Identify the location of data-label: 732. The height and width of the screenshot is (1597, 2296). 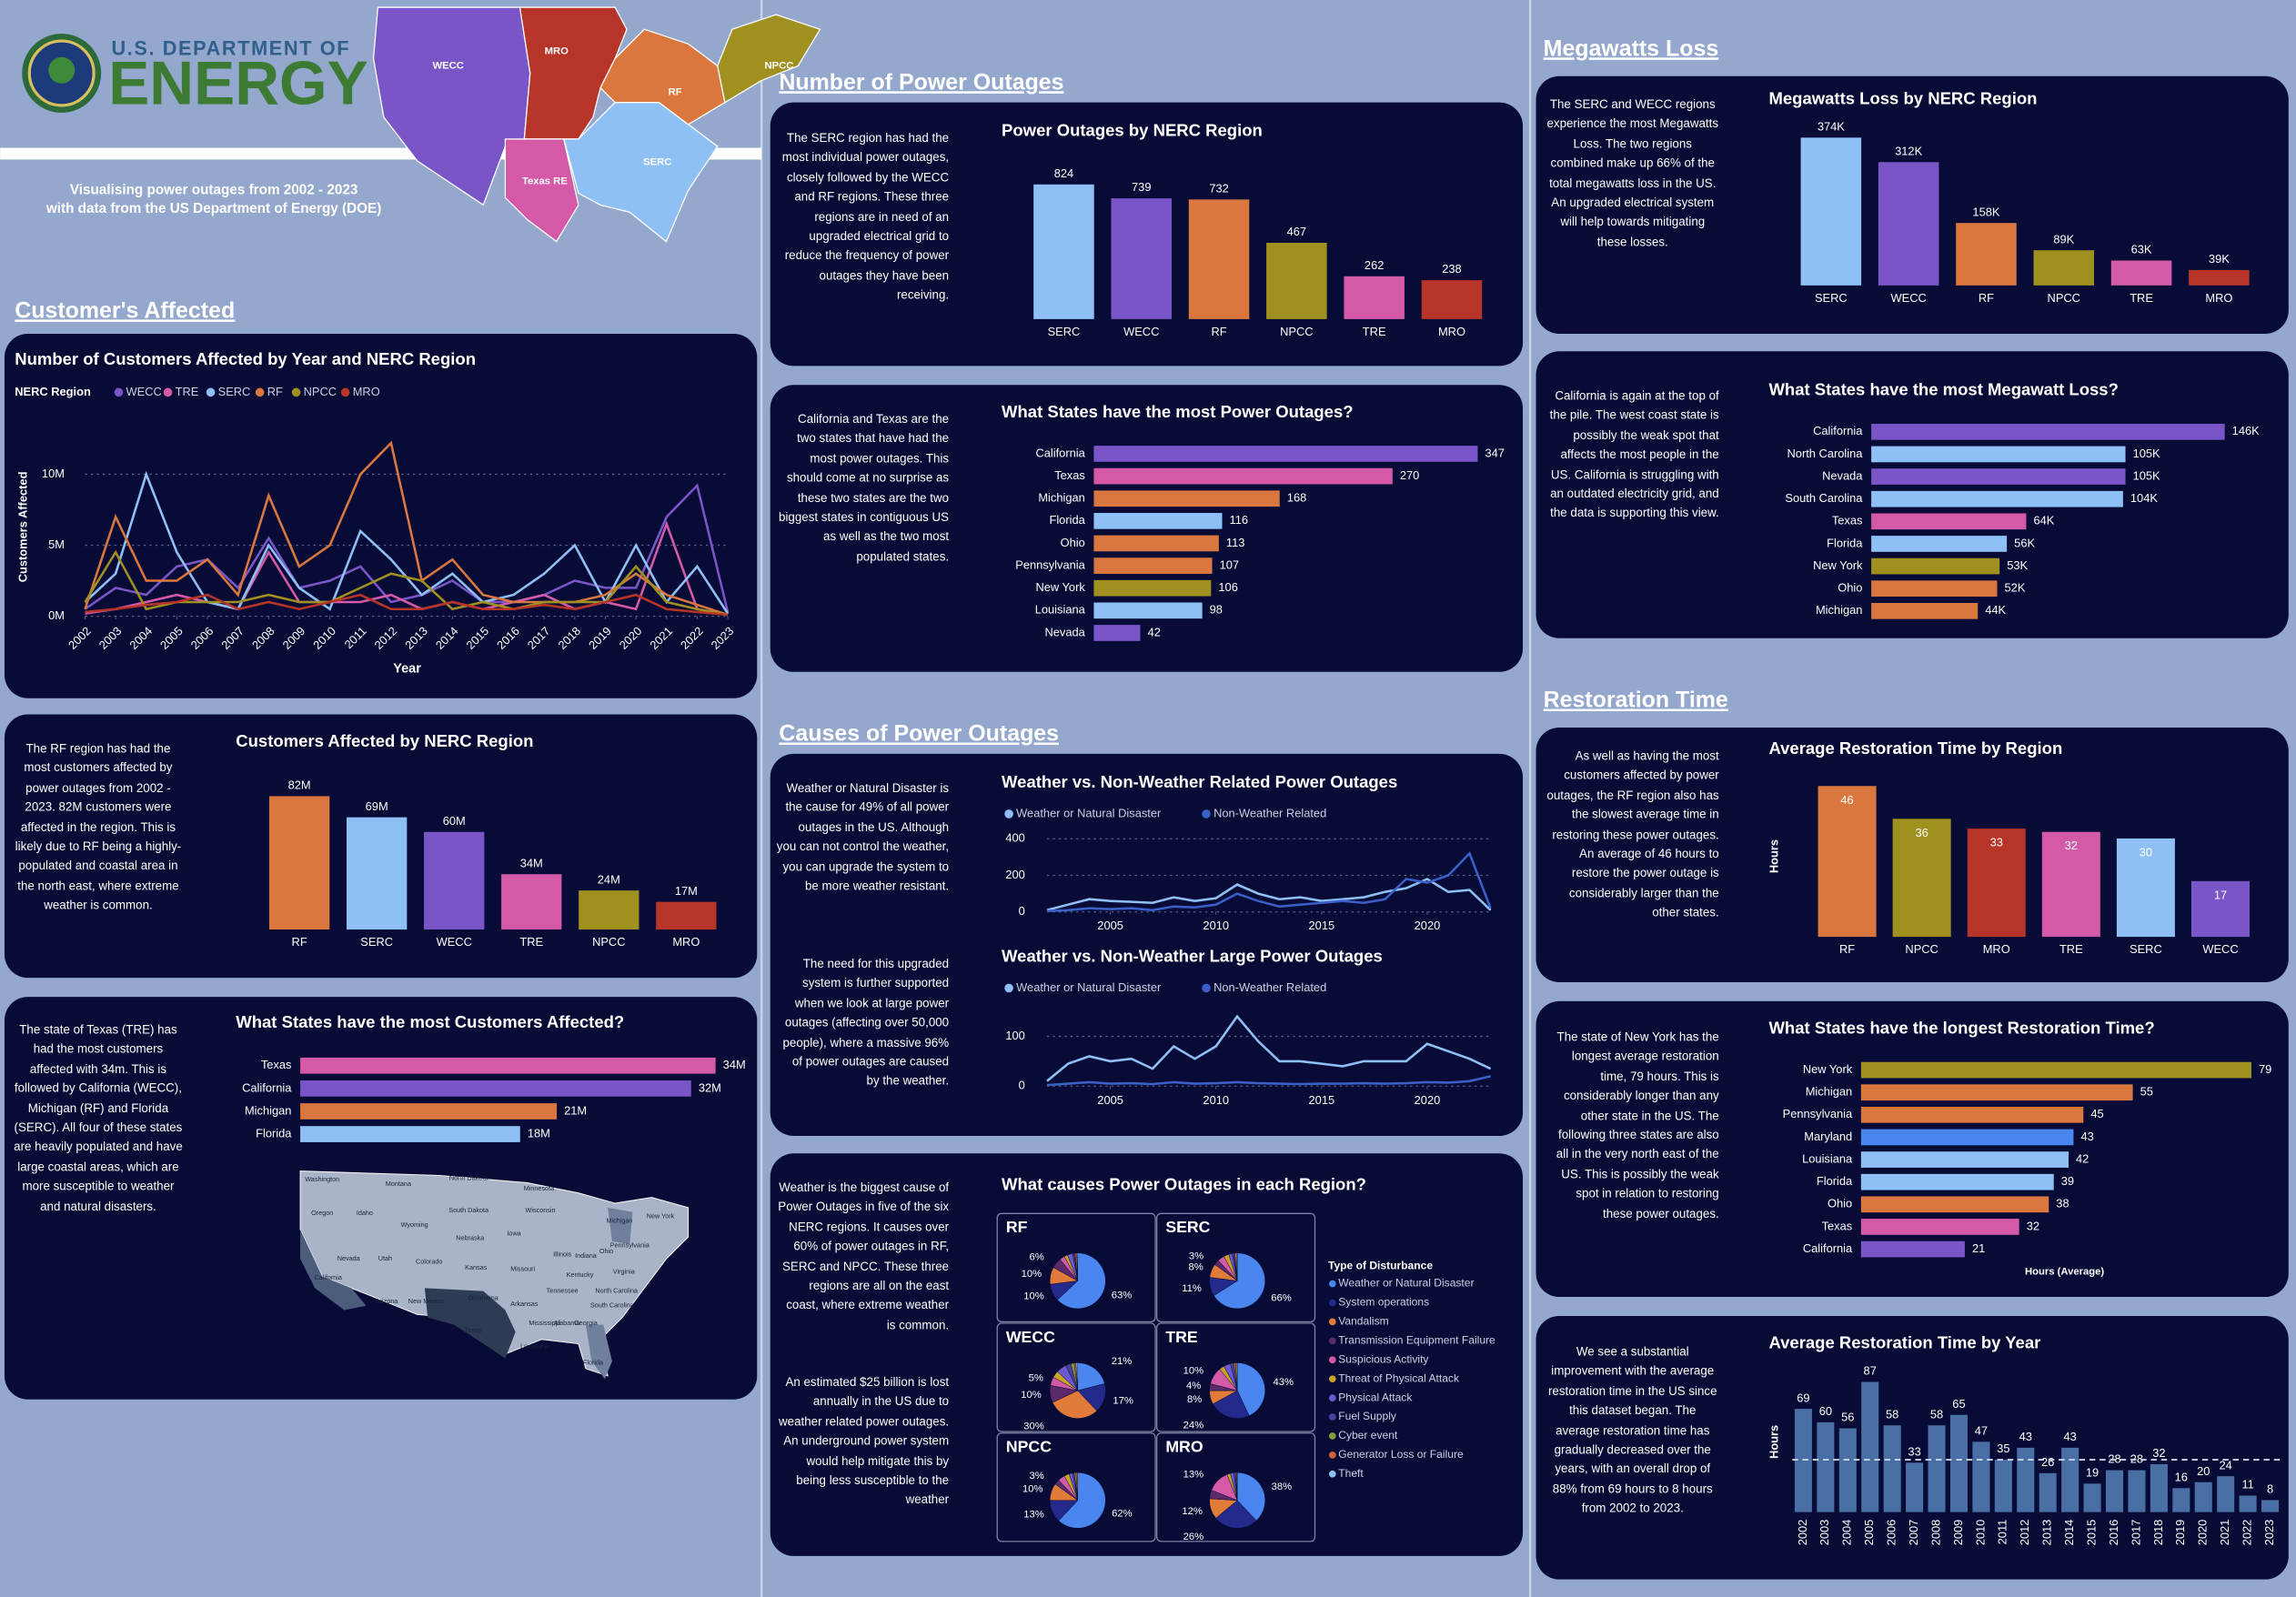
(1218, 188).